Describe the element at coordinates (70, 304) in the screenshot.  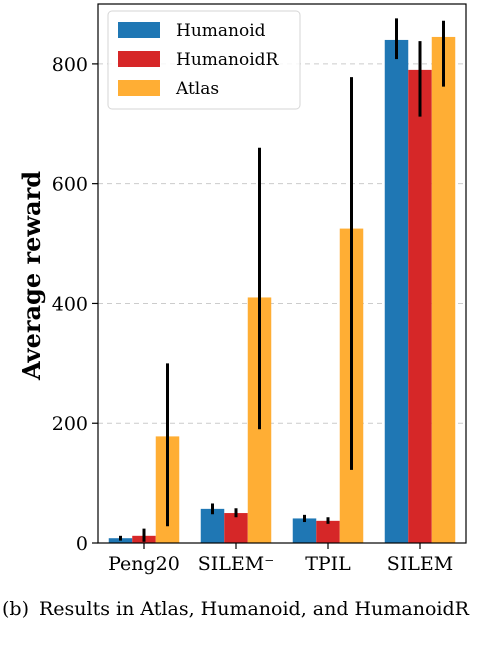
I see `y-tick-label: 400` at that location.